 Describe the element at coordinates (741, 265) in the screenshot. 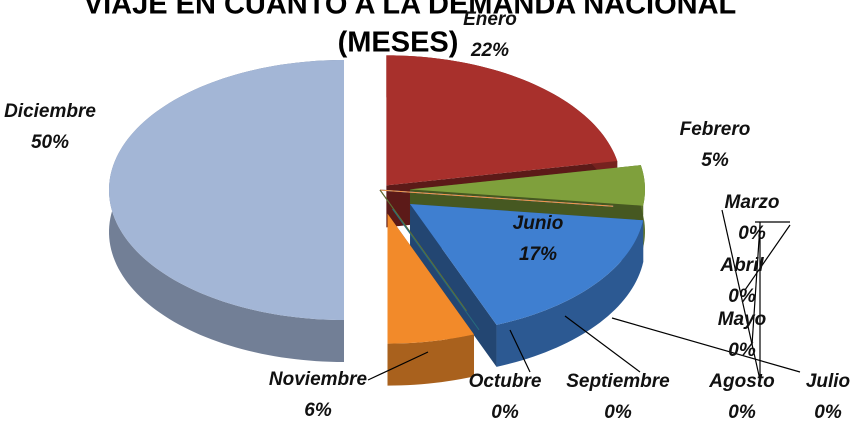

I see `data-label: Abril` at that location.